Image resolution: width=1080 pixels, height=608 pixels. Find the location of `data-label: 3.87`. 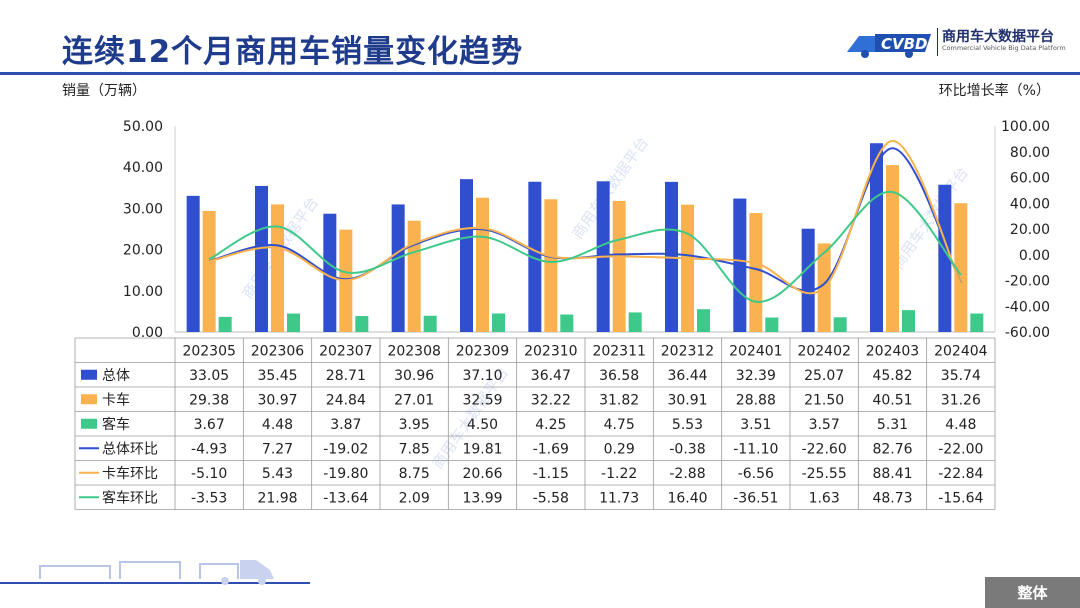

data-label: 3.87 is located at coordinates (345, 425).